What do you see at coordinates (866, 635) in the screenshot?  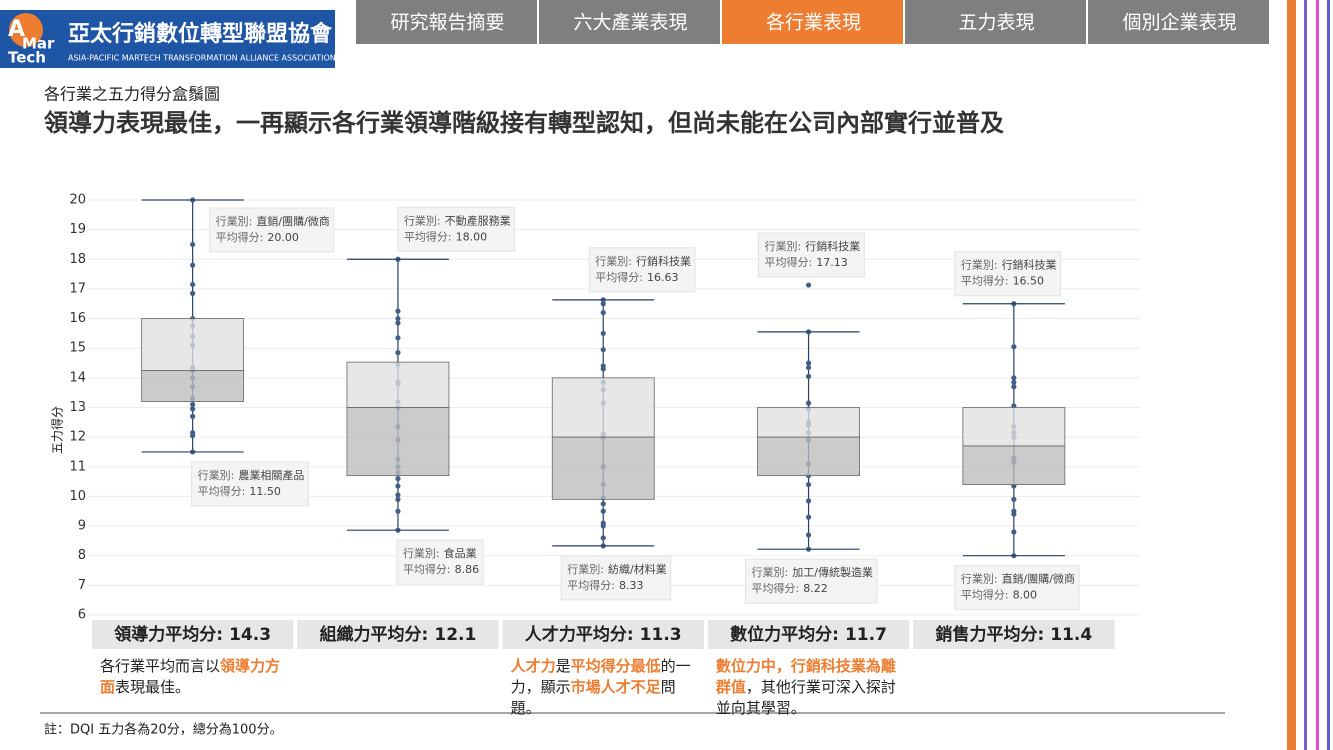 I see `average-value: 11.7` at bounding box center [866, 635].